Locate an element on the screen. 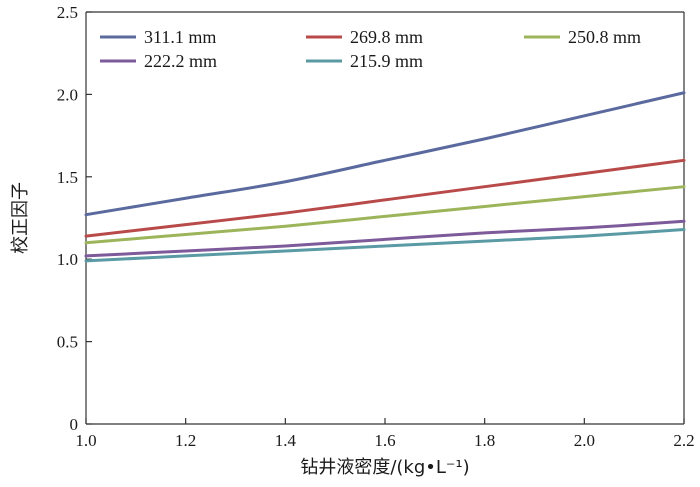 Image resolution: width=700 pixels, height=487 pixels. legend-label: 250.8 mm is located at coordinates (604, 37).